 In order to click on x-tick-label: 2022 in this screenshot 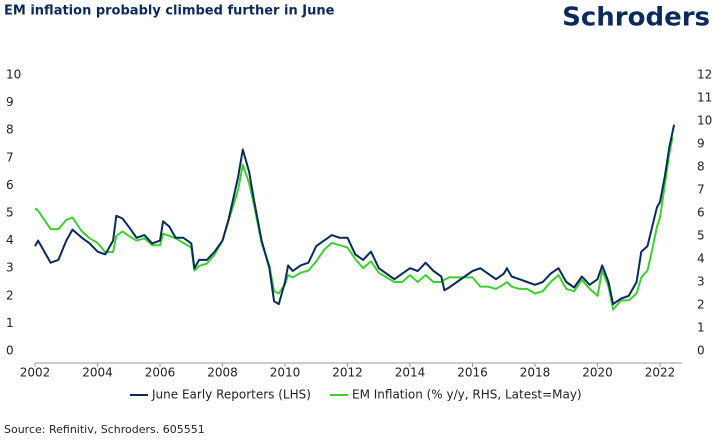, I will do `click(660, 373)`.